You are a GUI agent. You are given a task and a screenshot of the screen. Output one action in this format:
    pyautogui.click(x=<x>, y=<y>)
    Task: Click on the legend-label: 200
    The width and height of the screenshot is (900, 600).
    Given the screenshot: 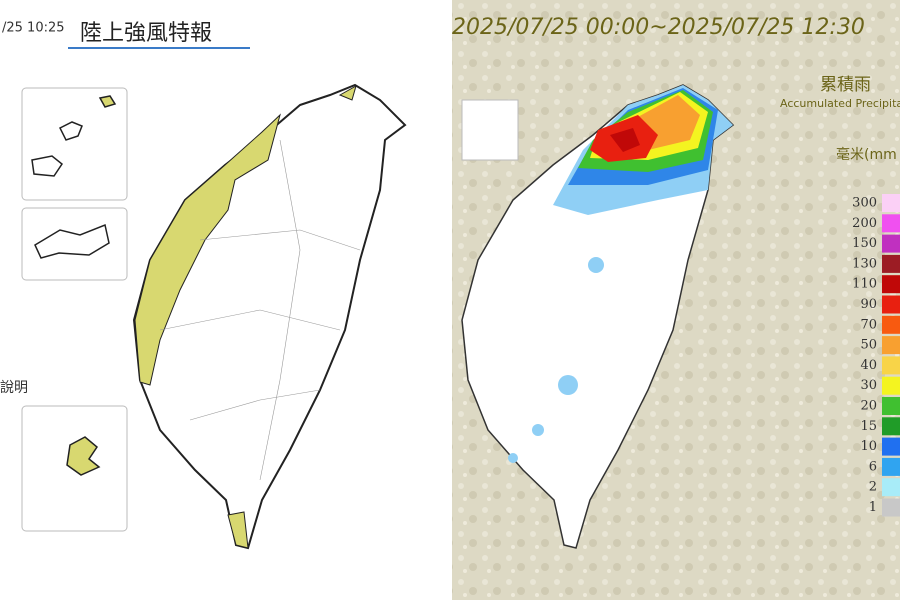 What is the action you would take?
    pyautogui.click(x=864, y=223)
    